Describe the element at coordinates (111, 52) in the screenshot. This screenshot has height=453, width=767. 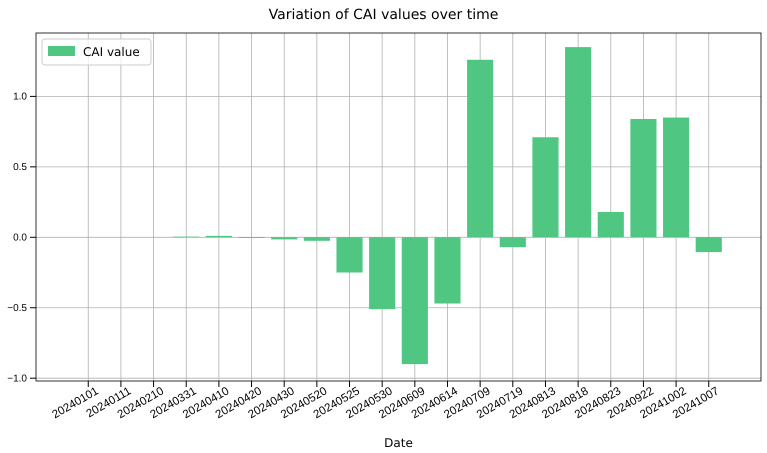
I see `legend-label: CAI value` at that location.